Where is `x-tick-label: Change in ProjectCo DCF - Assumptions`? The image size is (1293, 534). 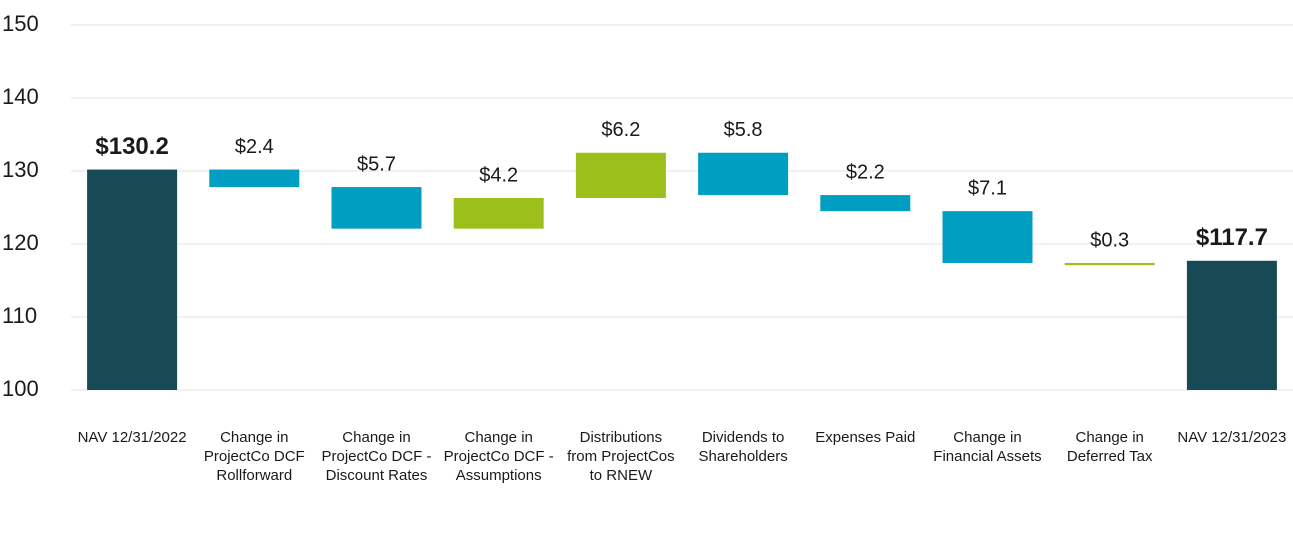 x-tick-label: Change in ProjectCo DCF - Assumptions is located at coordinates (498, 456).